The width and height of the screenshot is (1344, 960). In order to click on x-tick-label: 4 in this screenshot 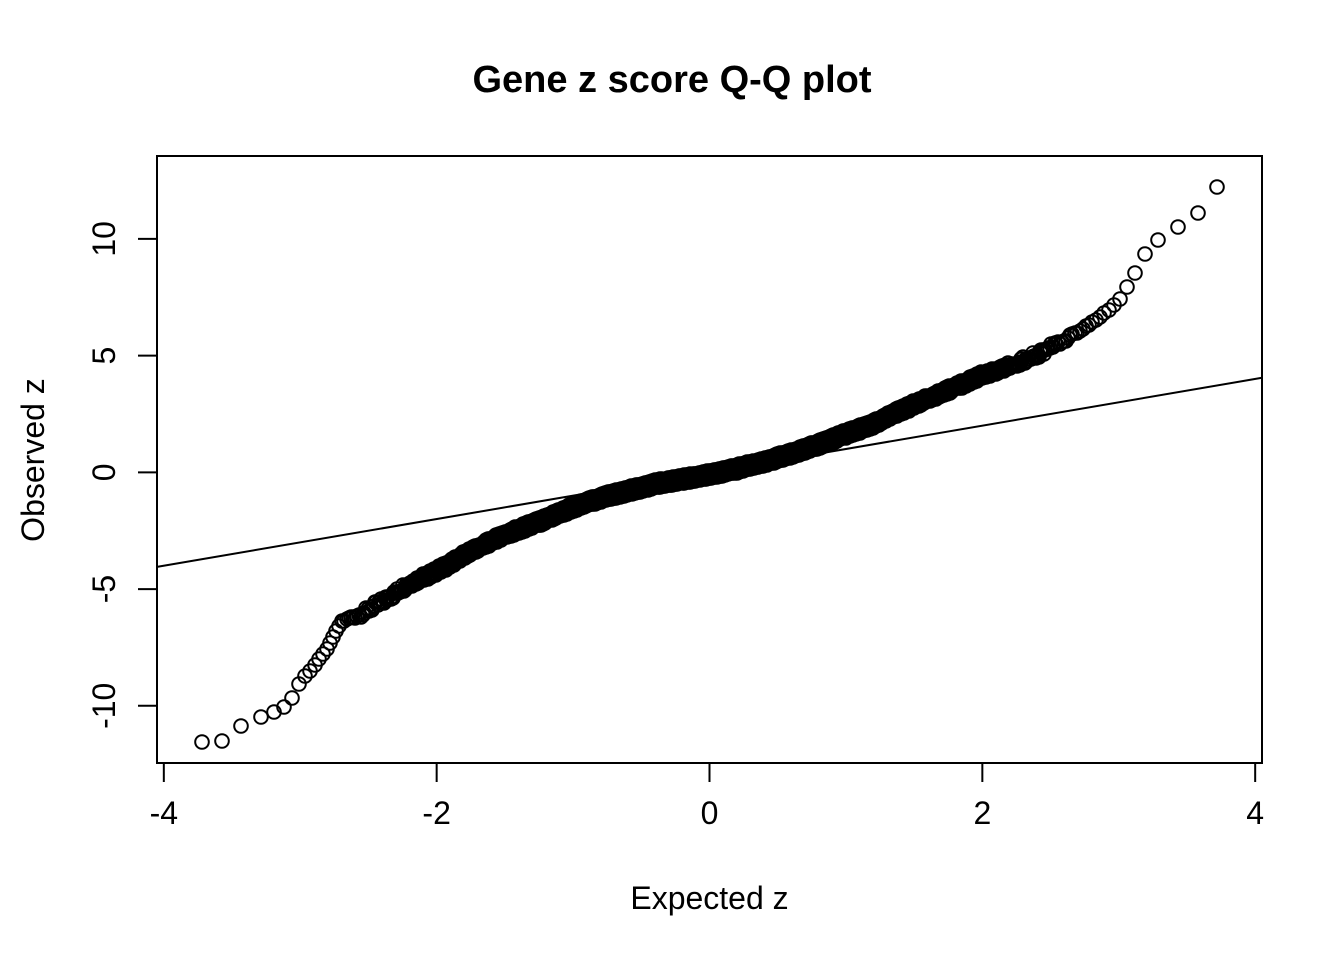, I will do `click(1255, 813)`.